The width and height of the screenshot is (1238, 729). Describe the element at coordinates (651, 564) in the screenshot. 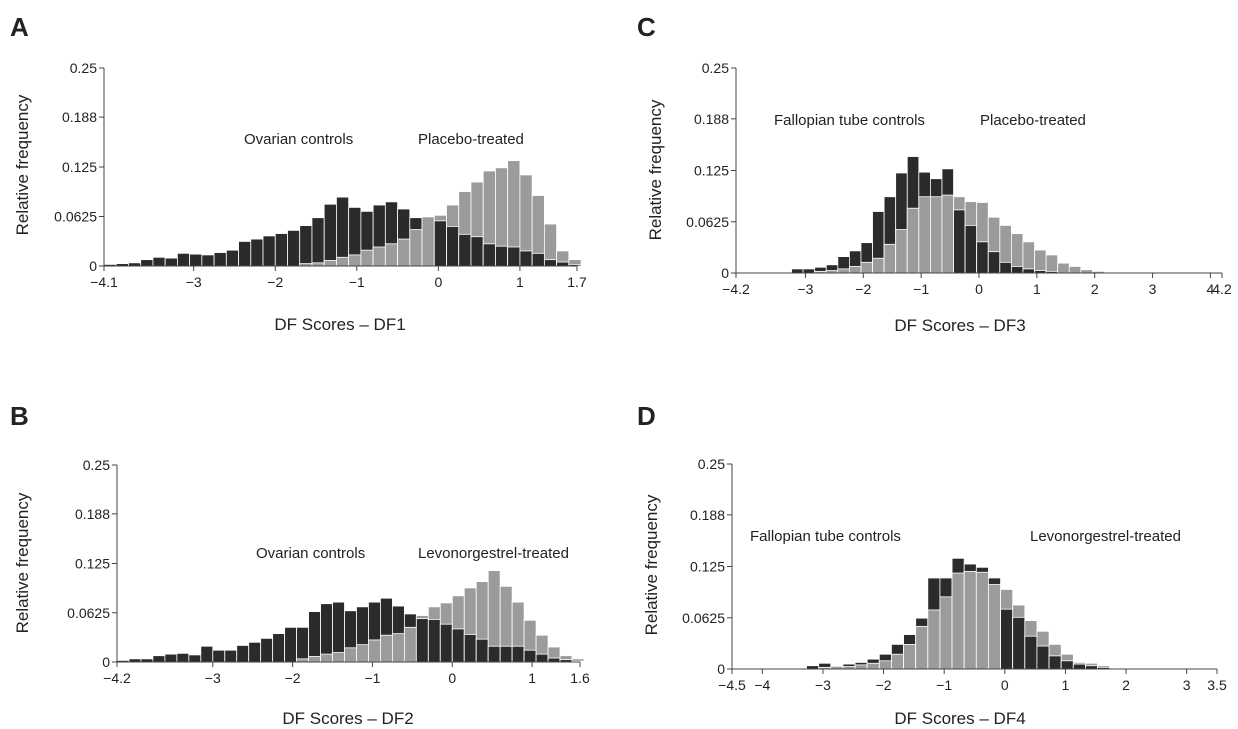

I see `panel-d-y-axis-title: Relative frequency` at that location.